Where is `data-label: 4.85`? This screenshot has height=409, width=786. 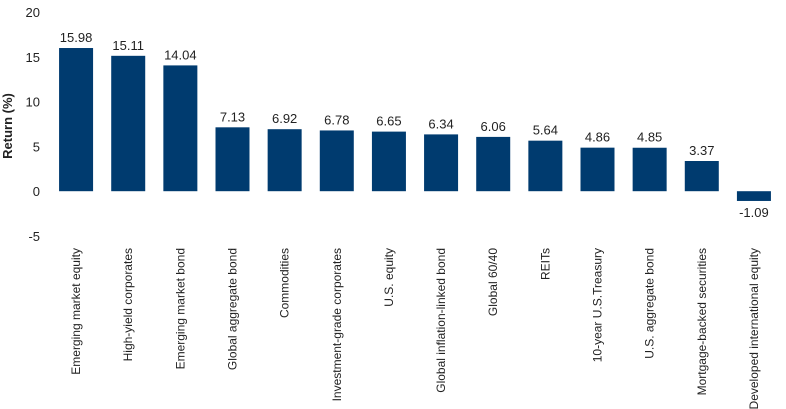
data-label: 4.85 is located at coordinates (649, 137).